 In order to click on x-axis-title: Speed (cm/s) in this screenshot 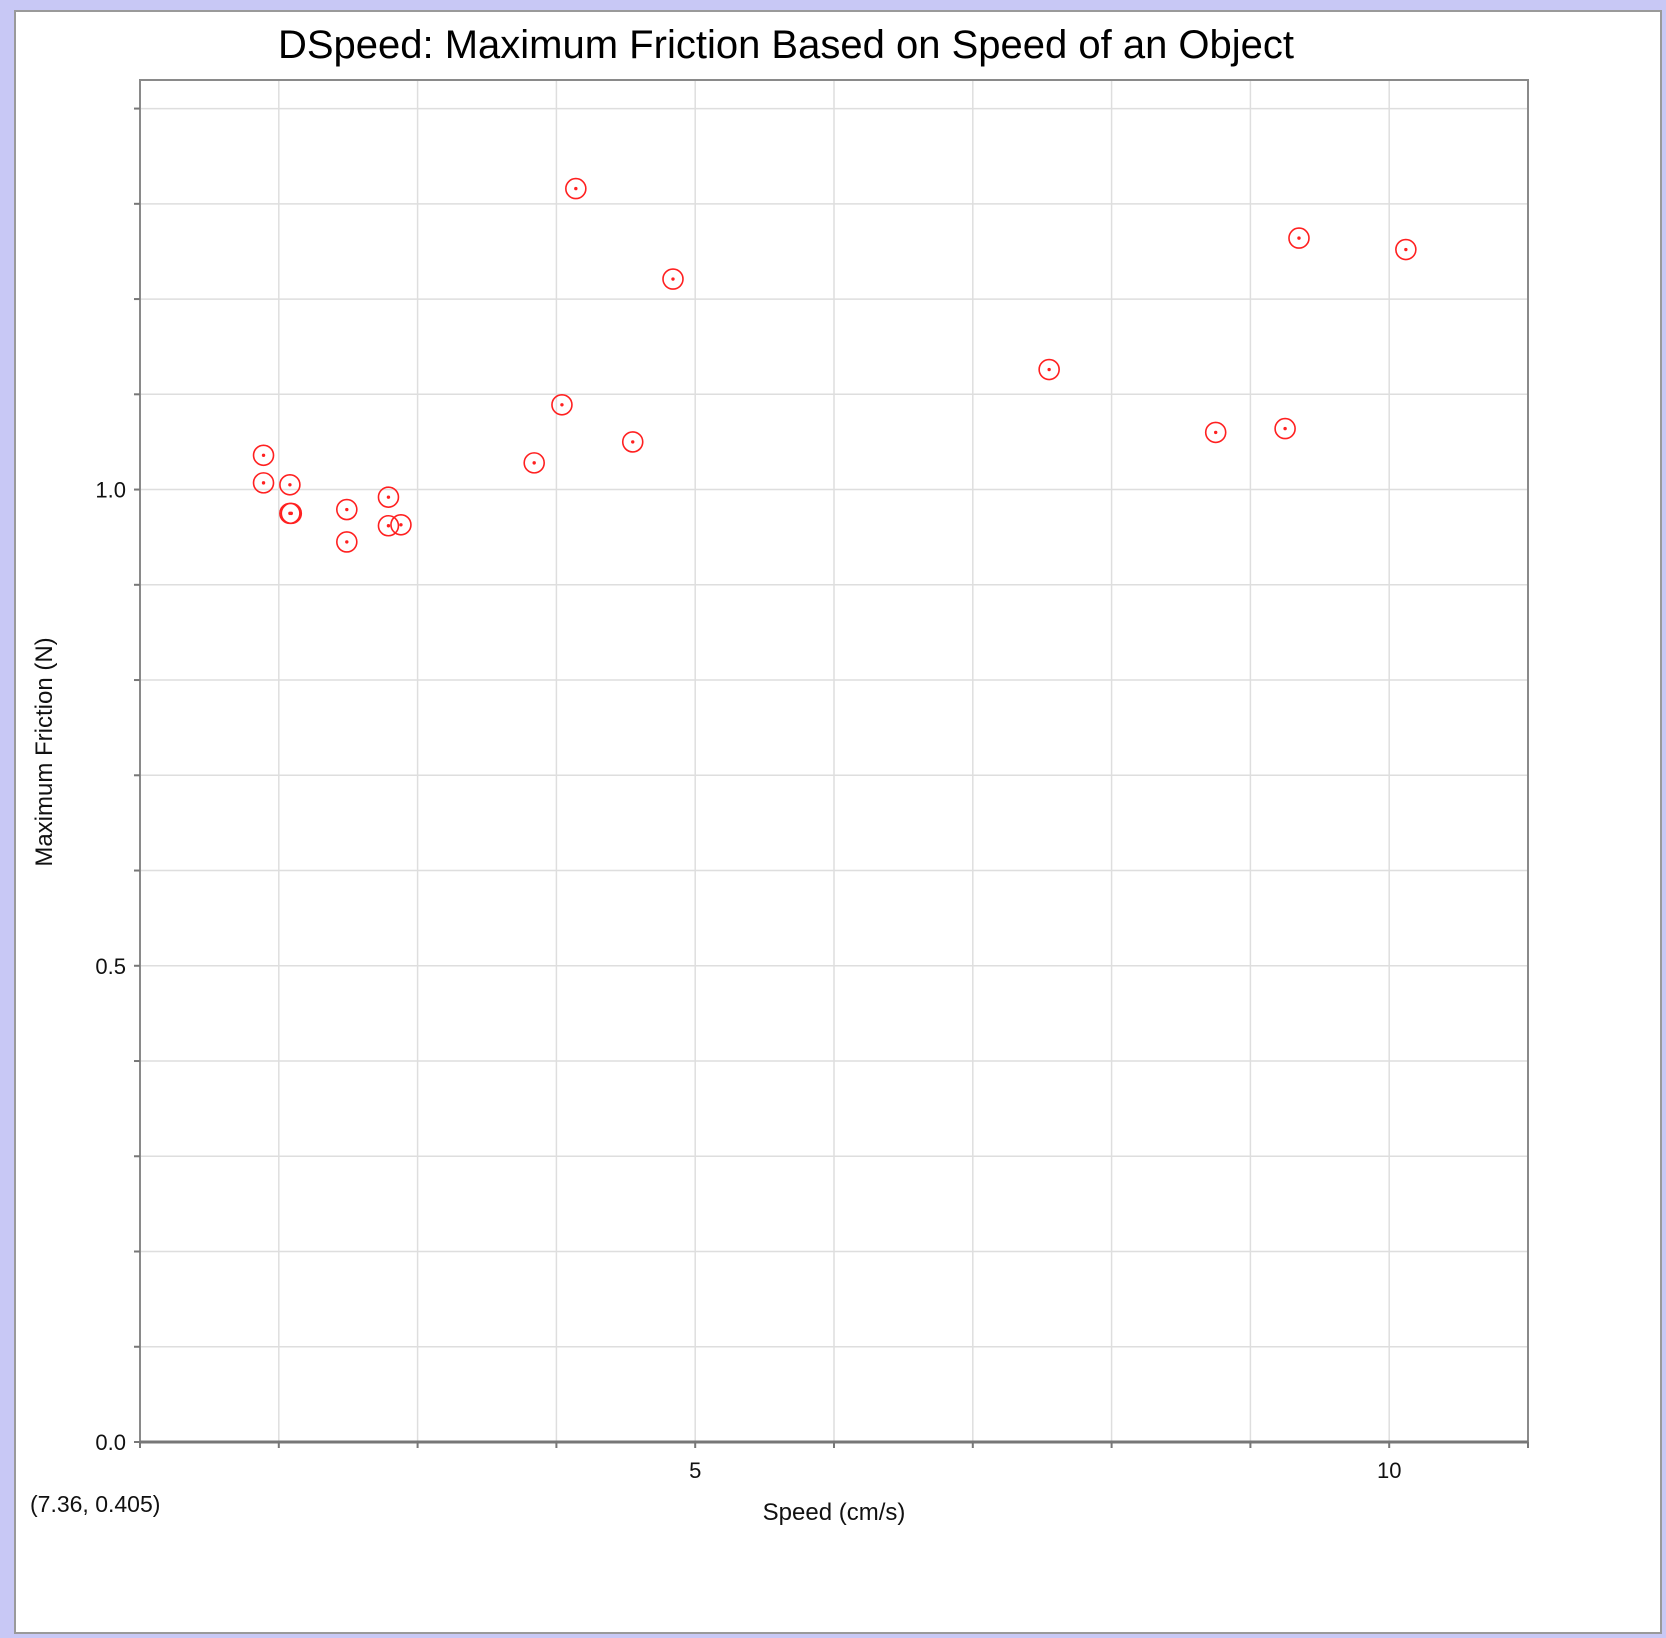, I will do `click(834, 1512)`.